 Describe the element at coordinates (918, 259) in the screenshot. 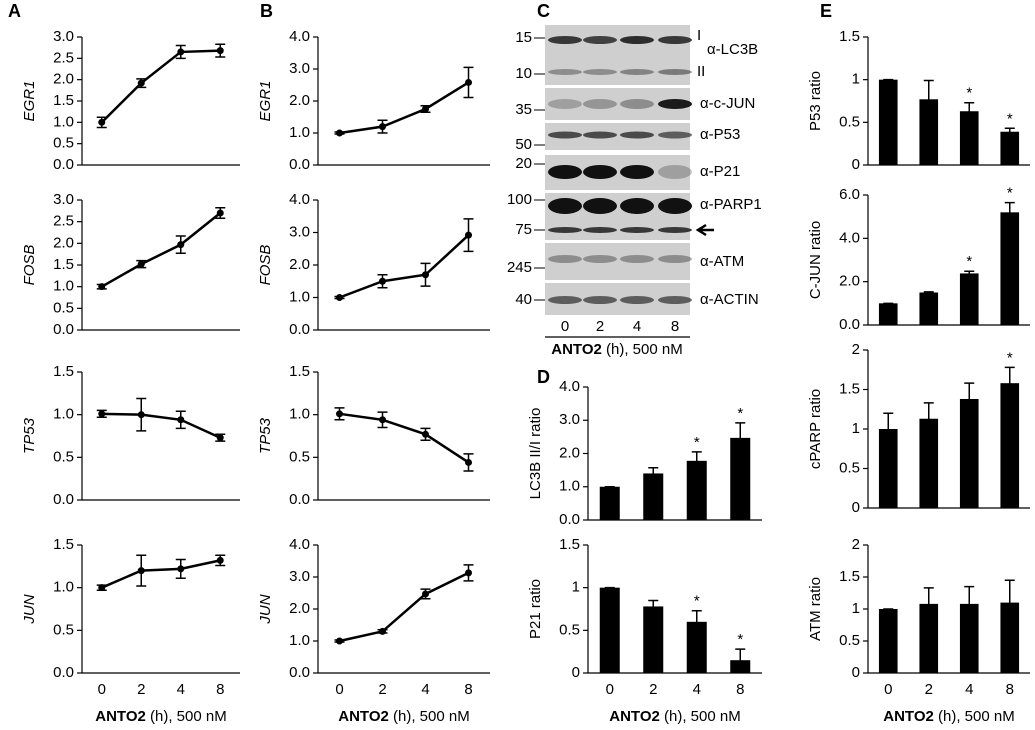

I see `chart: 0.0 2.0 4.0 6.0 C-JUN ratio * *` at that location.